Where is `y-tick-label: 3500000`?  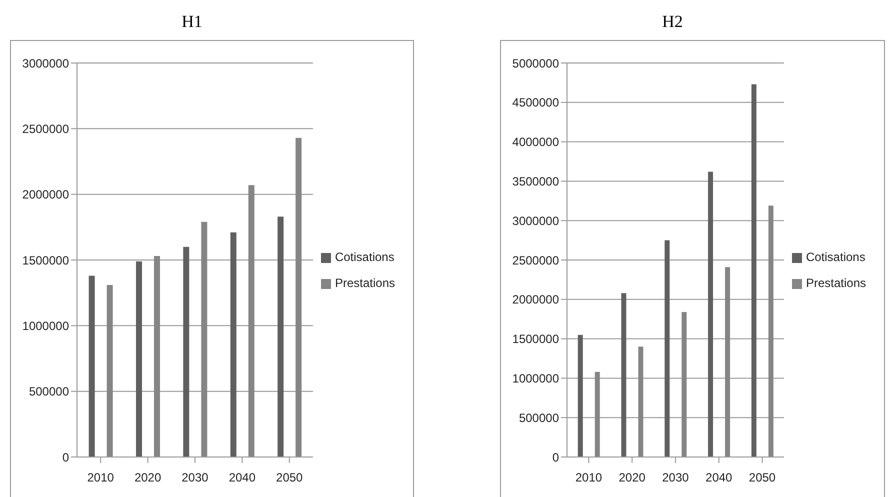 y-tick-label: 3500000 is located at coordinates (536, 181).